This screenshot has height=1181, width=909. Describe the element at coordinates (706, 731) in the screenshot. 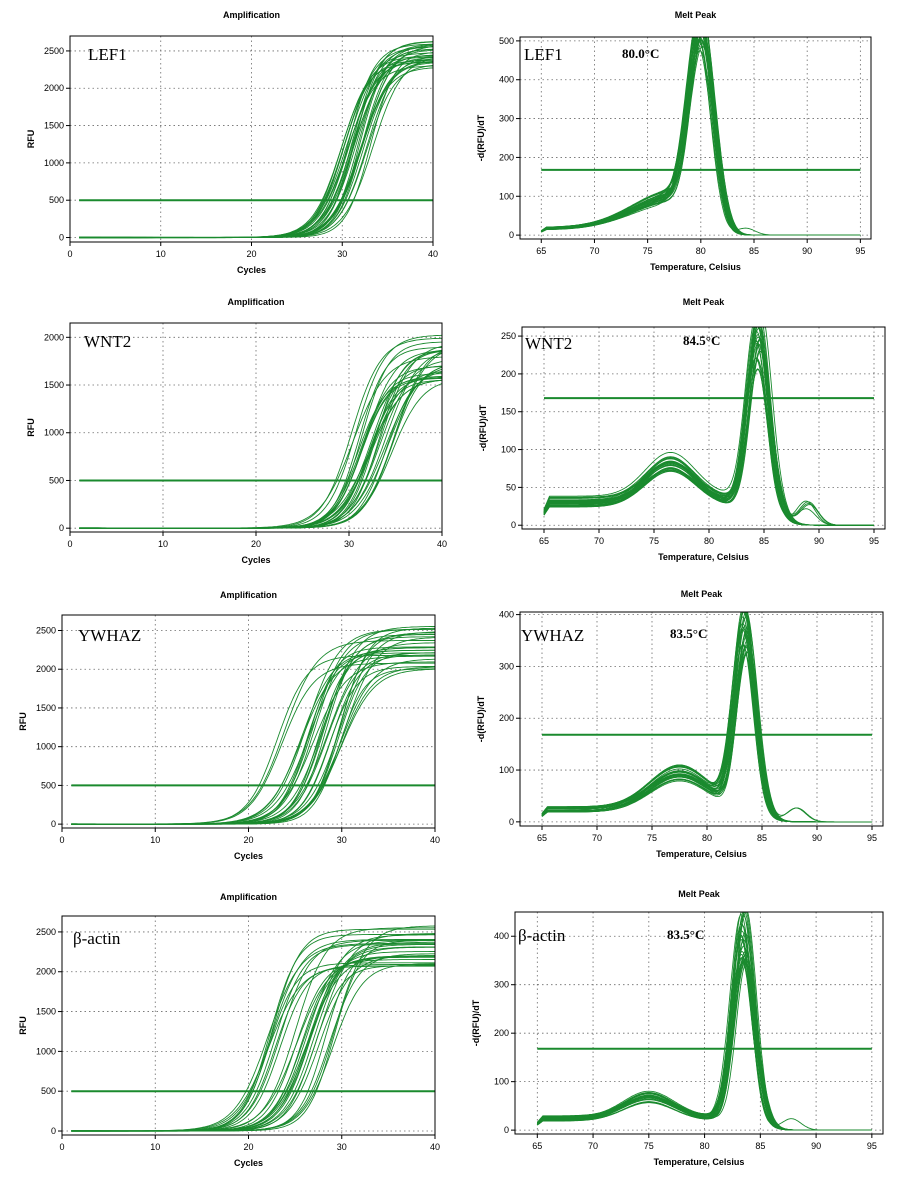

I see `ywhaz-melt-curve` at that location.